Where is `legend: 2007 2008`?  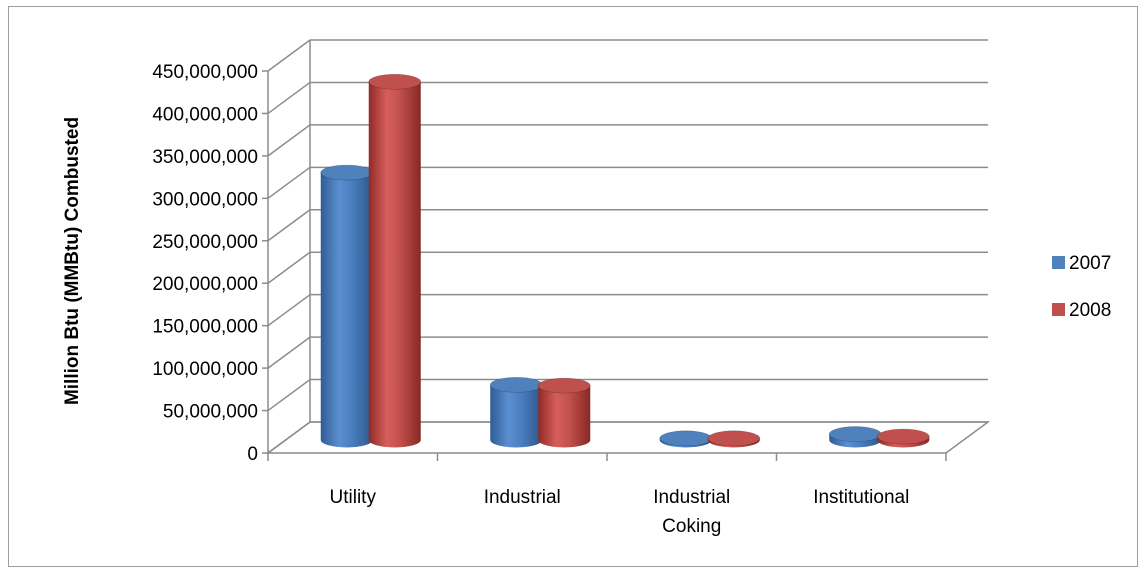
legend: 2007 2008 is located at coordinates (1081, 287).